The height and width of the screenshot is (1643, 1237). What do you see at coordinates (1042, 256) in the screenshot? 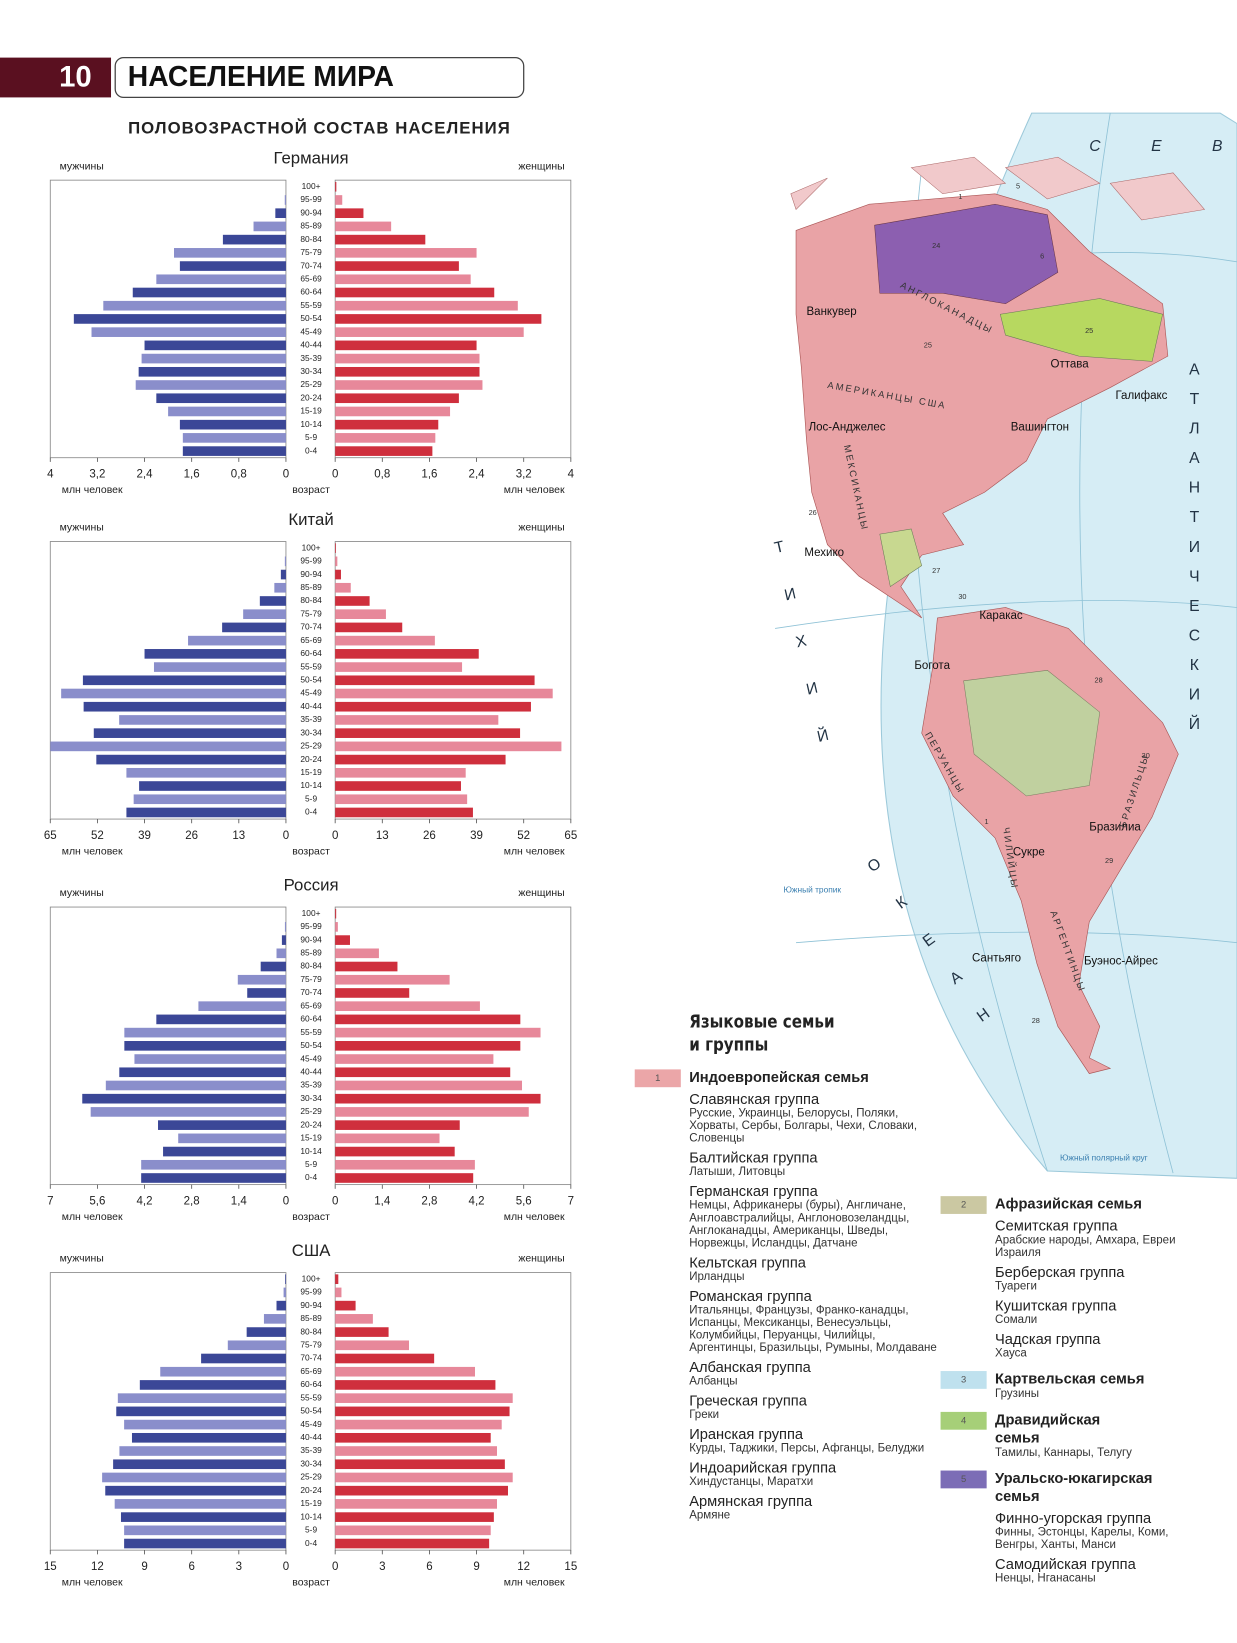
I see `map-code: 6` at bounding box center [1042, 256].